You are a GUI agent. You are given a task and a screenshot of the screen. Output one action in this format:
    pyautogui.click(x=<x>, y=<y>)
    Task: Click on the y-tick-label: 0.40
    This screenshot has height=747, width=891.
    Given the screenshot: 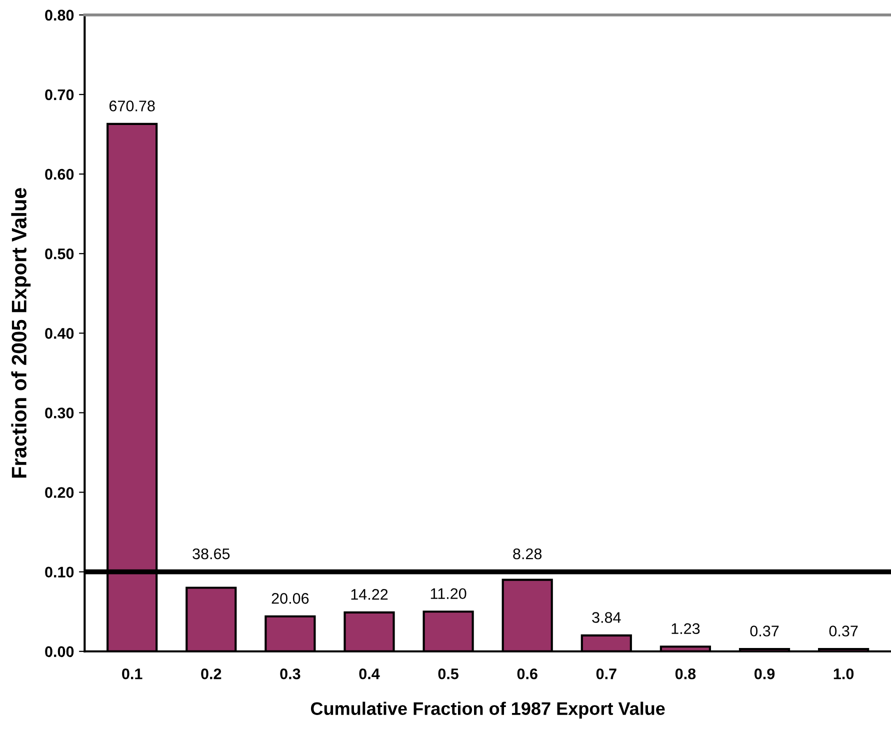 What is the action you would take?
    pyautogui.click(x=59, y=333)
    